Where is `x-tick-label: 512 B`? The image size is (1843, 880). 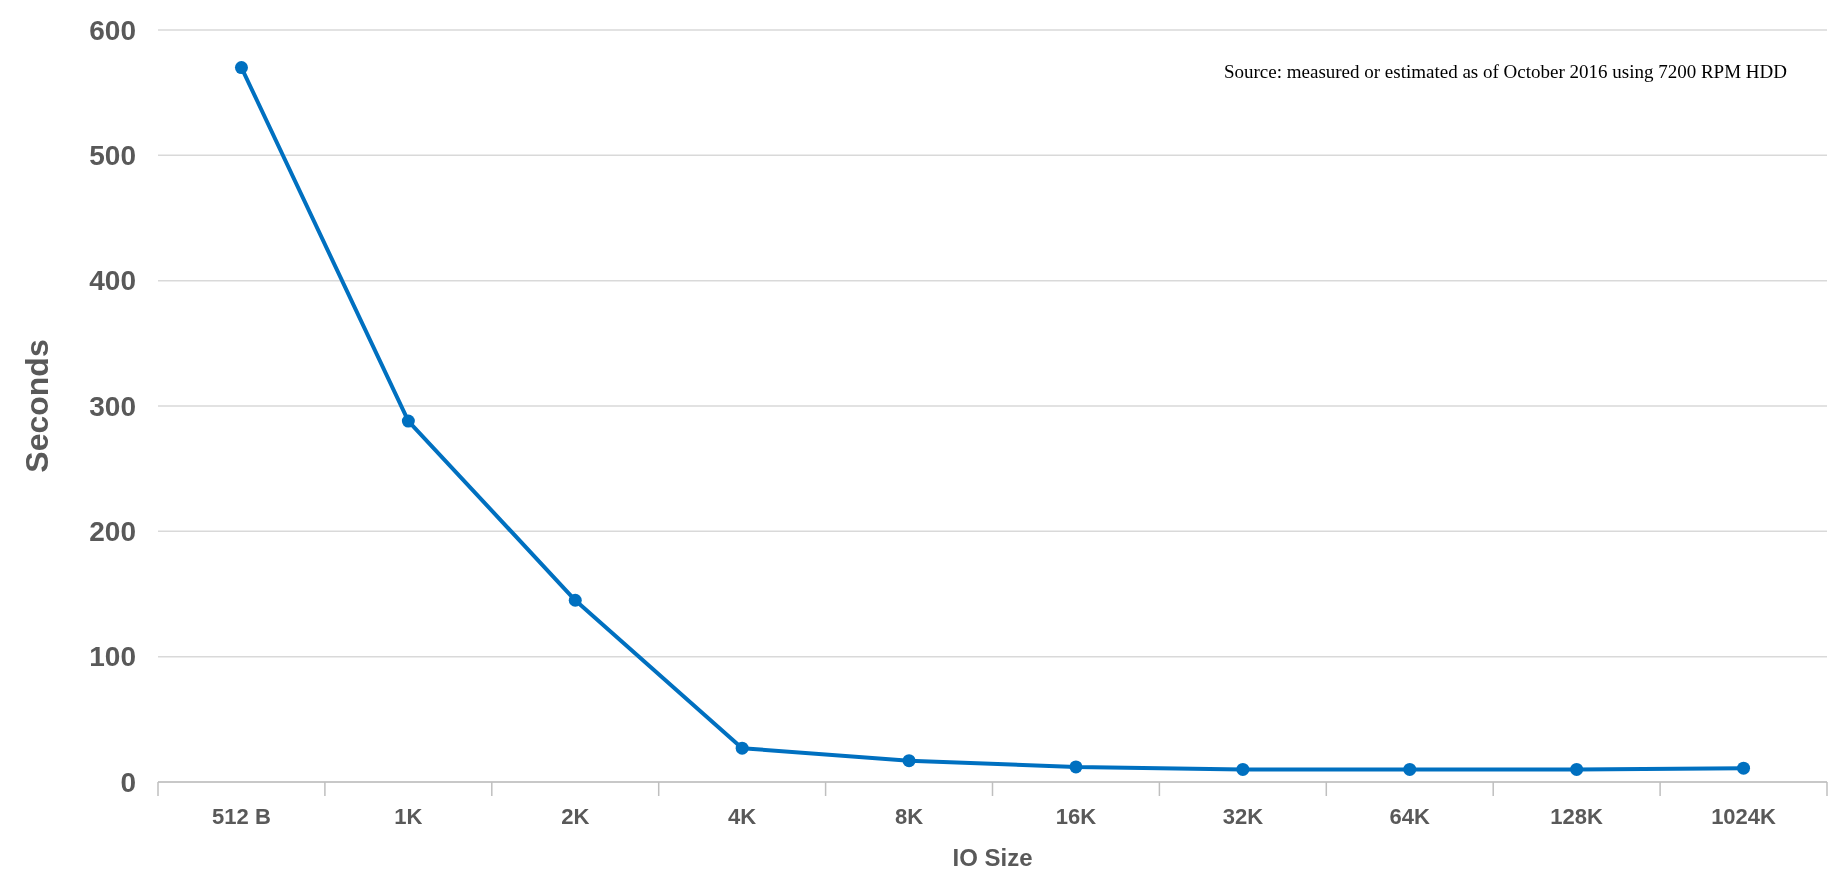
x-tick-label: 512 B is located at coordinates (241, 816).